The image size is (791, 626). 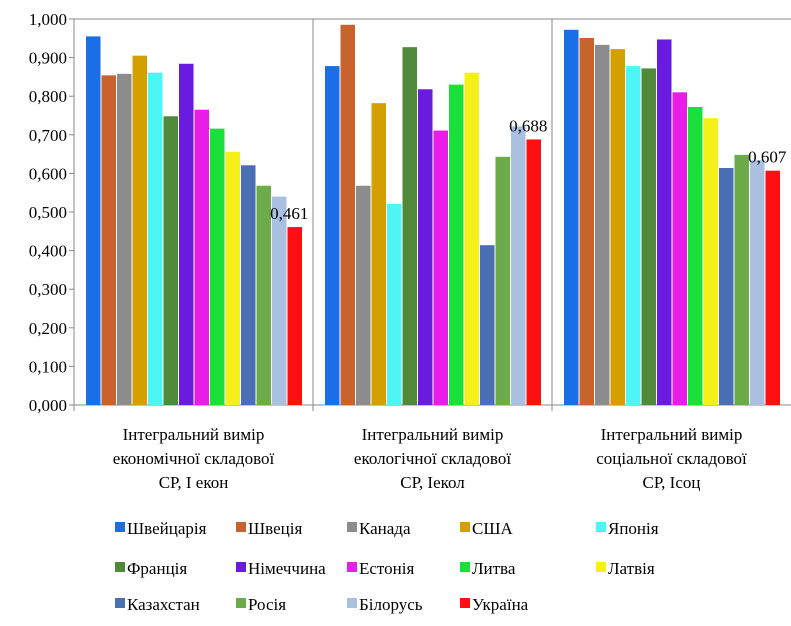 What do you see at coordinates (633, 528) in the screenshot?
I see `legend-label: Японія` at bounding box center [633, 528].